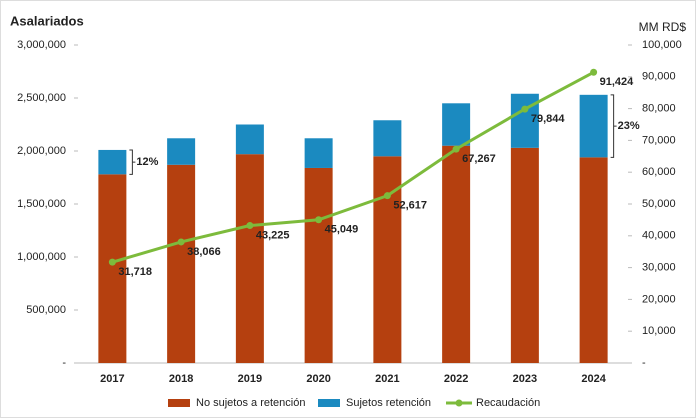 The width and height of the screenshot is (696, 418). Describe the element at coordinates (659, 299) in the screenshot. I see `y2-tick-label: 20,000` at that location.